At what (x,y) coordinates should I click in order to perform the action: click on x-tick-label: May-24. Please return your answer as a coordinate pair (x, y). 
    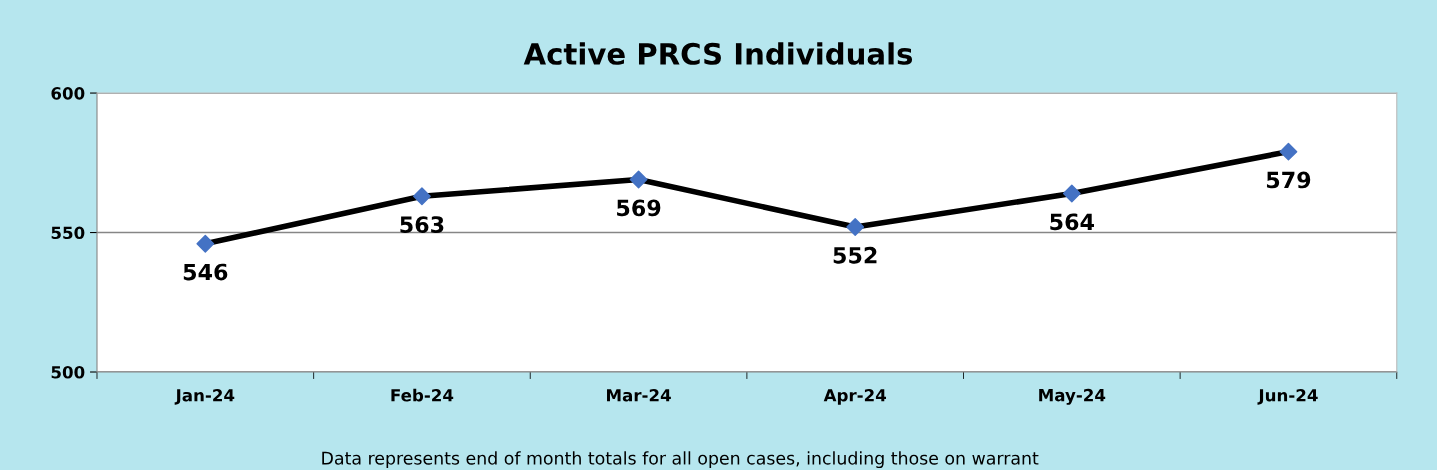
    Looking at the image, I should click on (1072, 396).